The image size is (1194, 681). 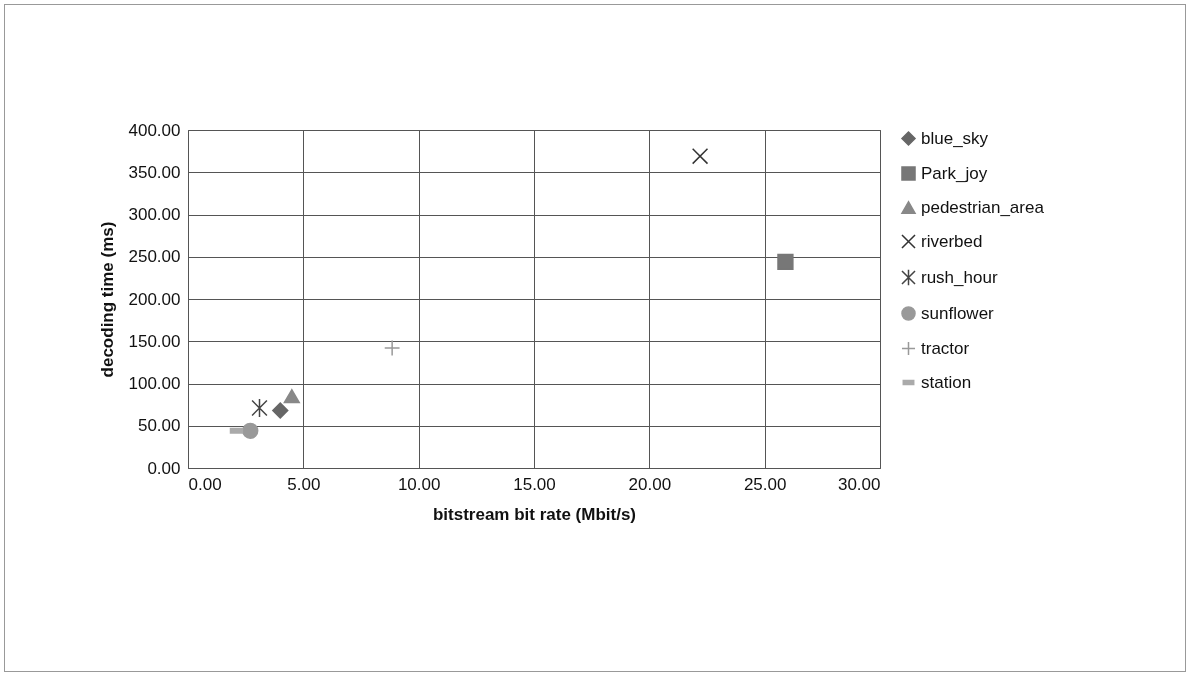 I want to click on legend-label: pedestrian_area, so click(x=983, y=207).